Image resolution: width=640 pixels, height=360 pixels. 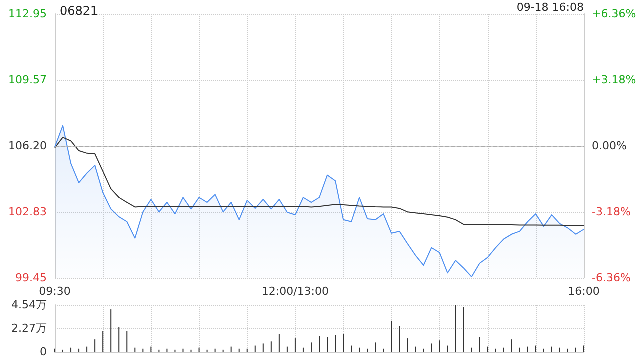 What do you see at coordinates (27, 146) in the screenshot?
I see `y-tick-label: 106.20` at bounding box center [27, 146].